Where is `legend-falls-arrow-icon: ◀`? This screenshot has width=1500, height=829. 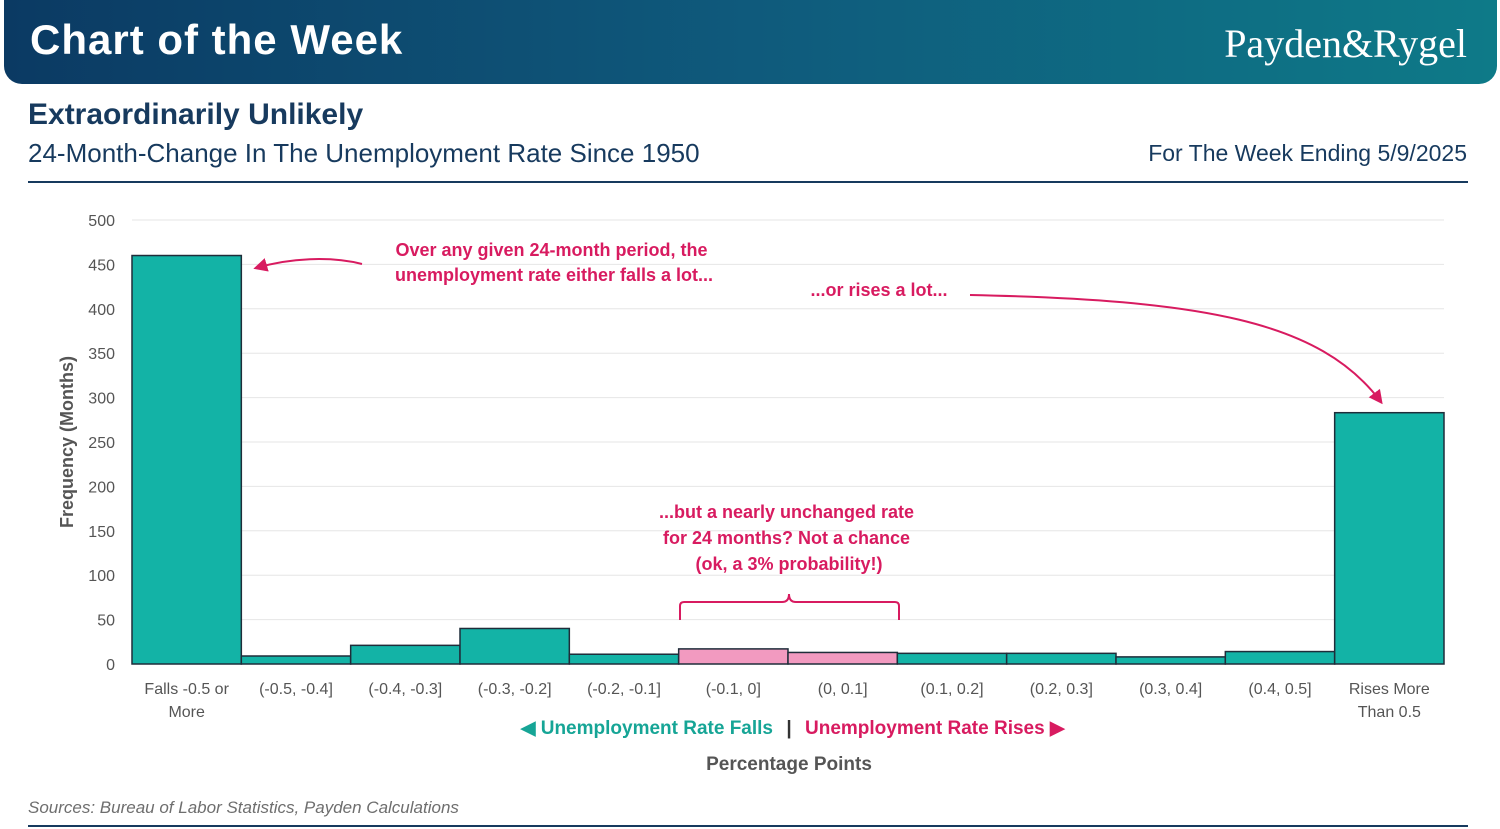 legend-falls-arrow-icon: ◀ is located at coordinates (530, 728).